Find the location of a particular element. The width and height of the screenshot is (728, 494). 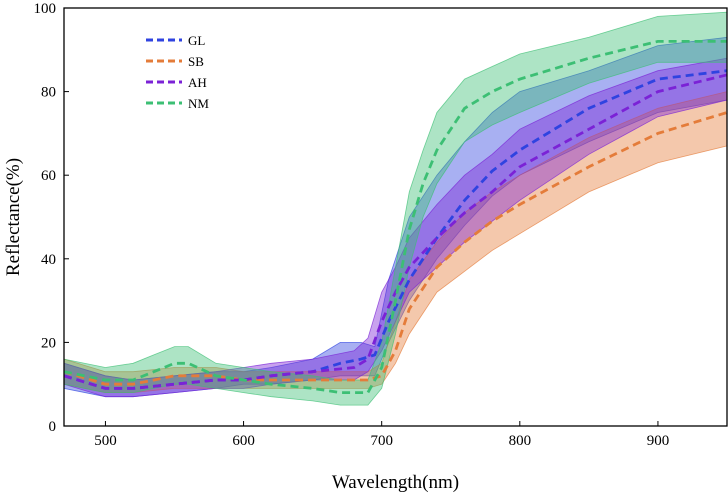

legend-item-nm: NM is located at coordinates (177, 103).